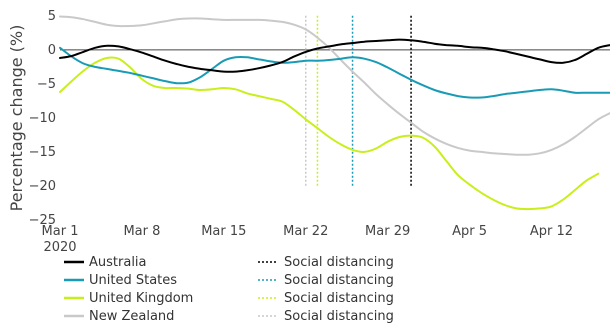 The width and height of the screenshot is (610, 328). I want to click on series-line-australia, so click(334, 55).